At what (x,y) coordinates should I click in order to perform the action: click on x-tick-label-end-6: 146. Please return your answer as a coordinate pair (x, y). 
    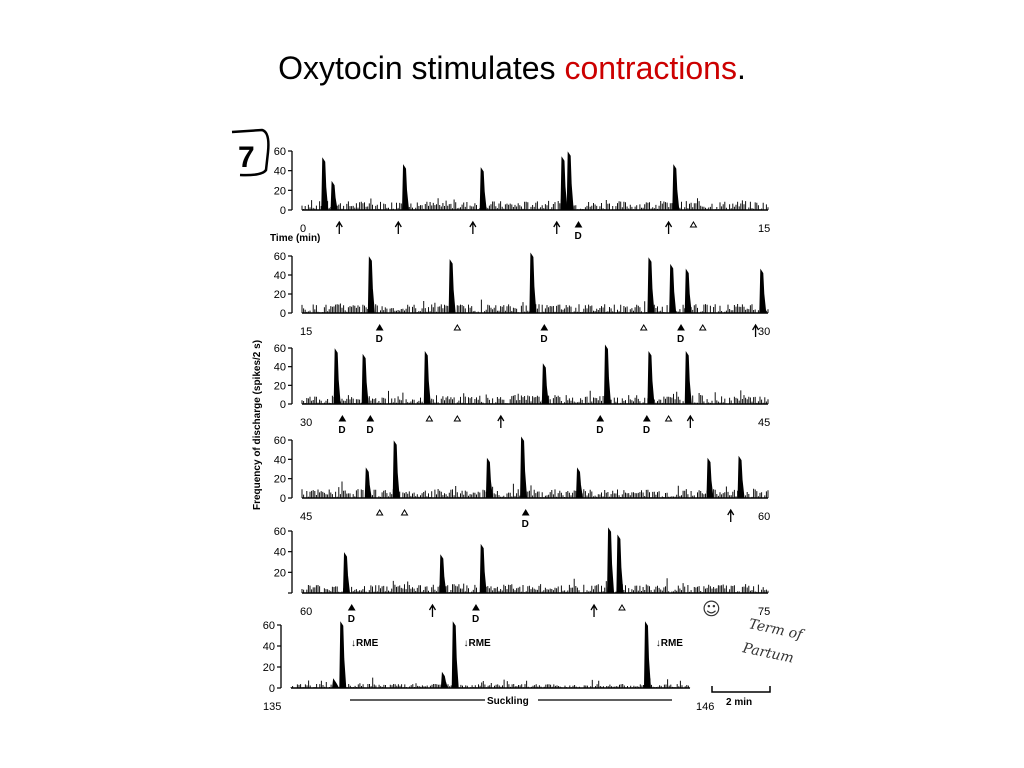
    Looking at the image, I should click on (705, 707).